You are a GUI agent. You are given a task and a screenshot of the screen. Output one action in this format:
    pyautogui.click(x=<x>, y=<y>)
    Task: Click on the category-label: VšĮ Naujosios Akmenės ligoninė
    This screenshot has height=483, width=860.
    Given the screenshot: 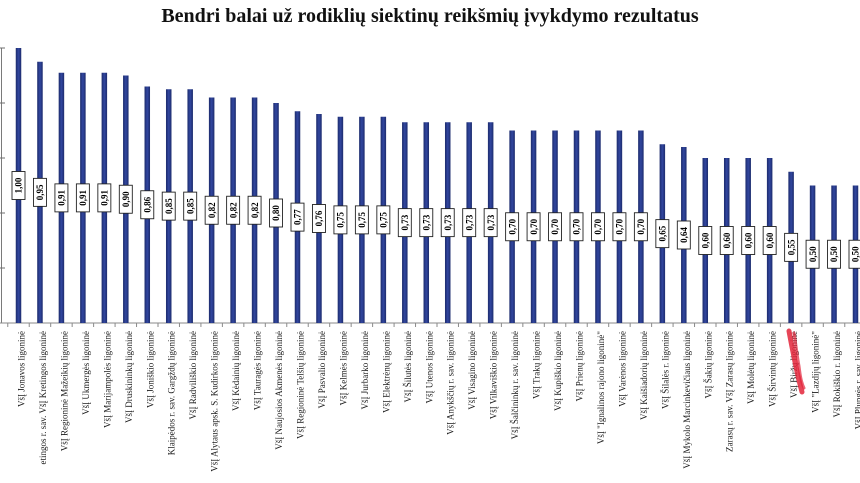 What is the action you would take?
    pyautogui.click(x=279, y=390)
    